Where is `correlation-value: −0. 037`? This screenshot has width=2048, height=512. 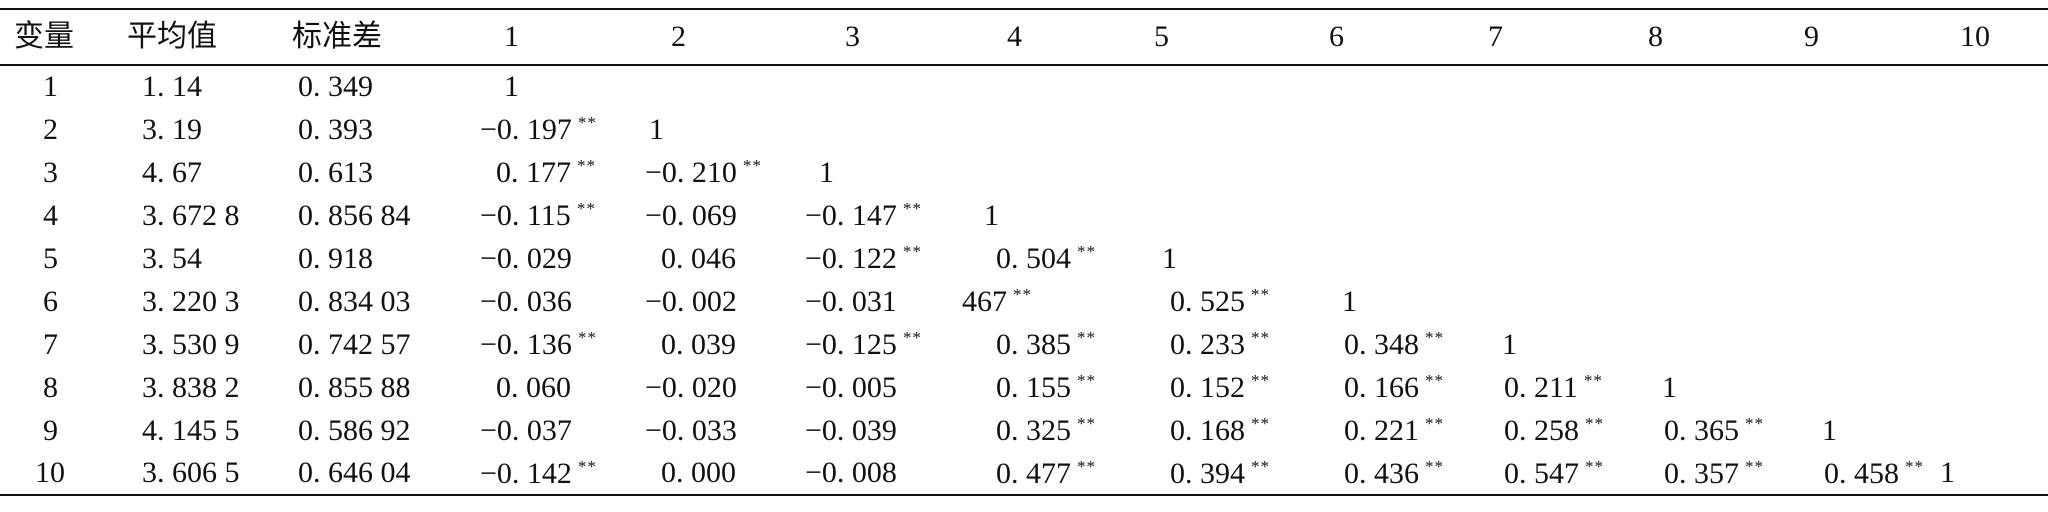
correlation-value: −0. 037 is located at coordinates (526, 430).